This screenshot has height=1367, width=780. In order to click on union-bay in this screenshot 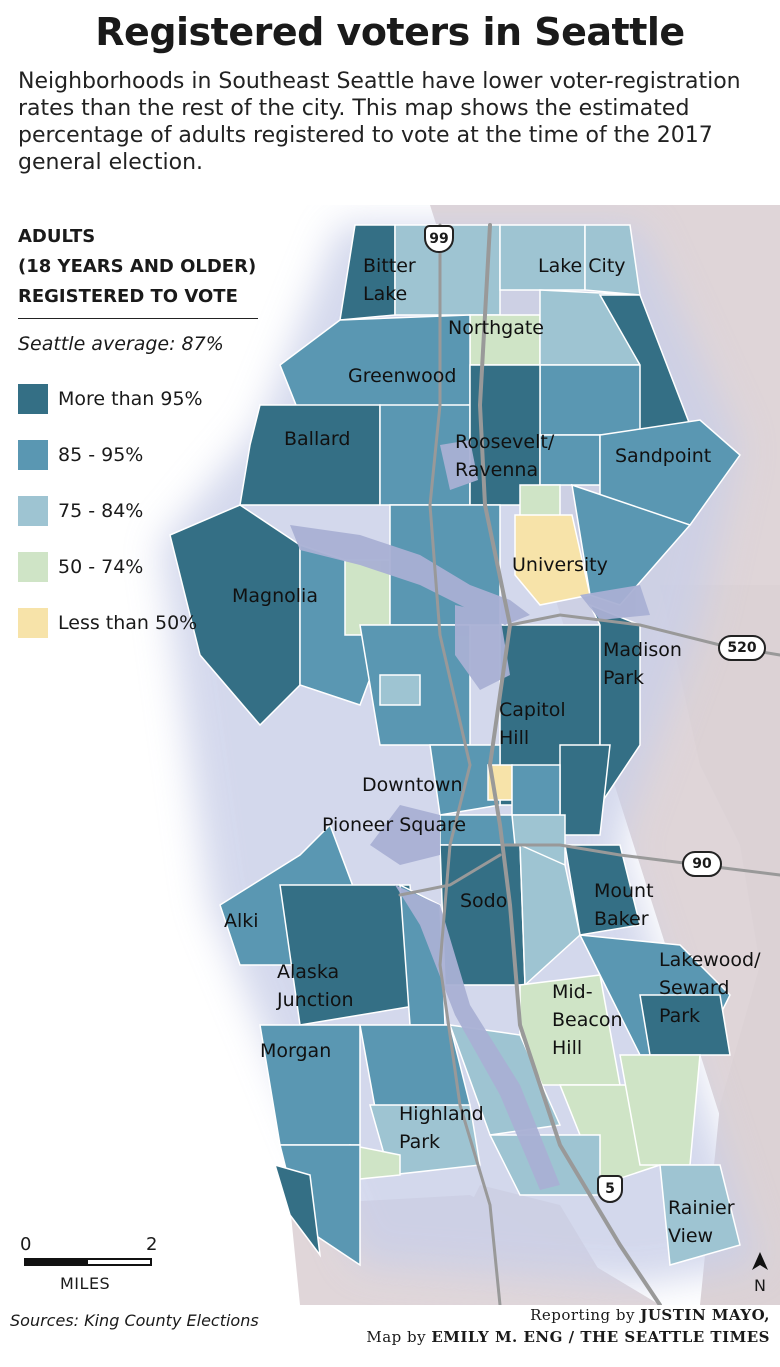, I will do `click(615, 602)`.